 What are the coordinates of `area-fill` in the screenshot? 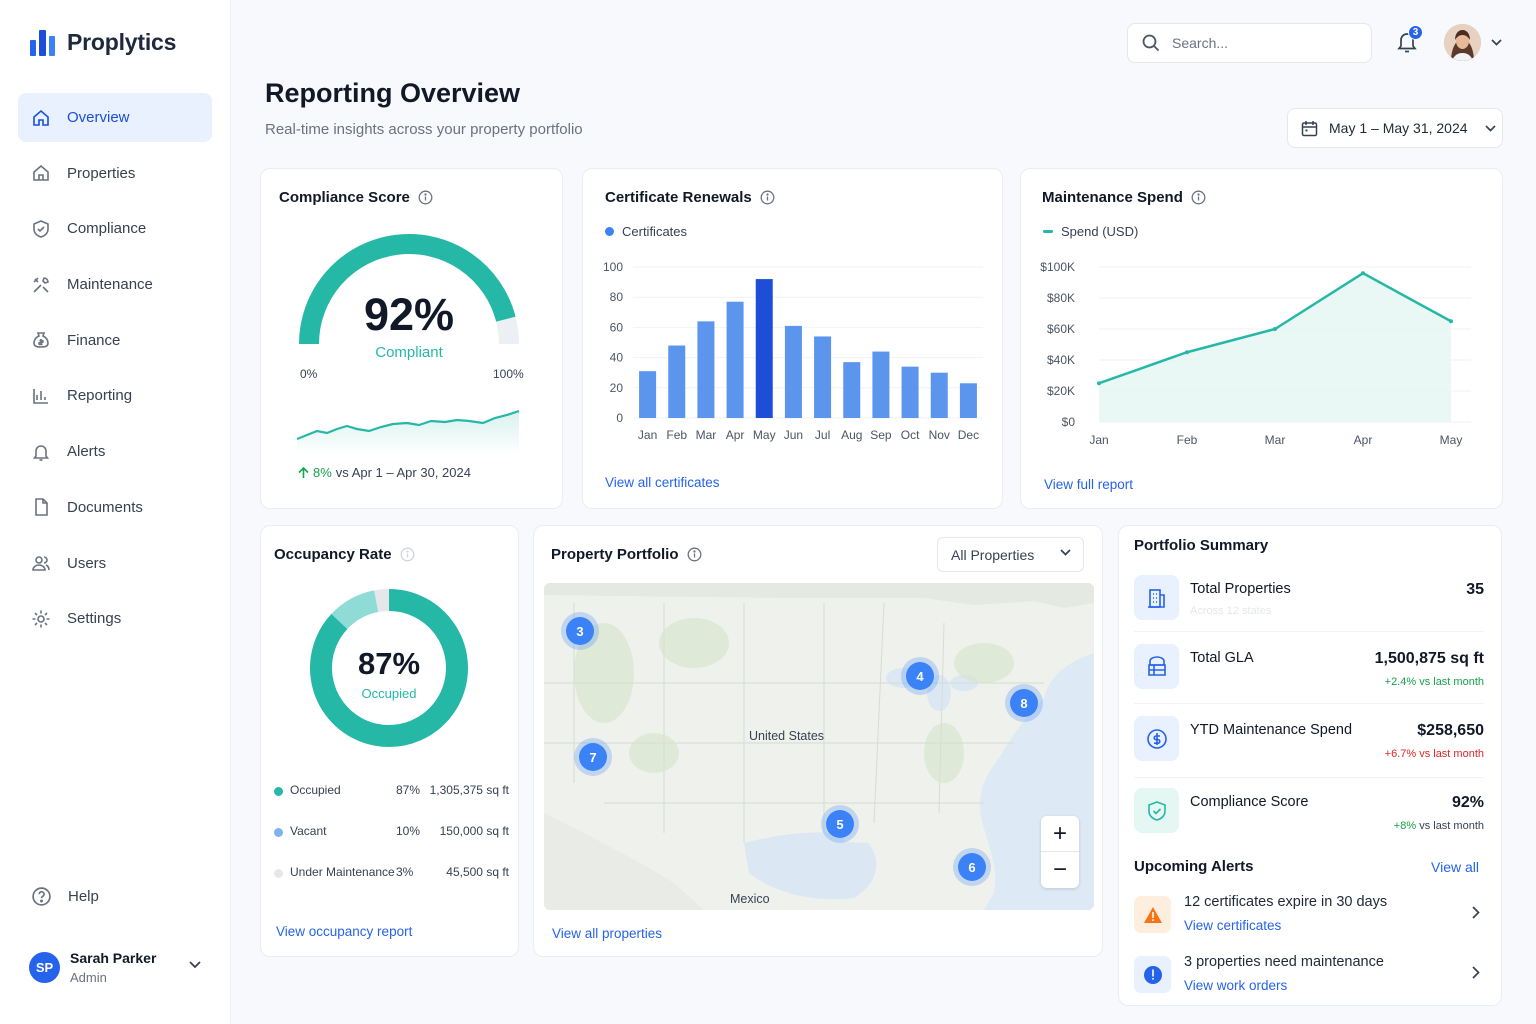 It's located at (1275, 347).